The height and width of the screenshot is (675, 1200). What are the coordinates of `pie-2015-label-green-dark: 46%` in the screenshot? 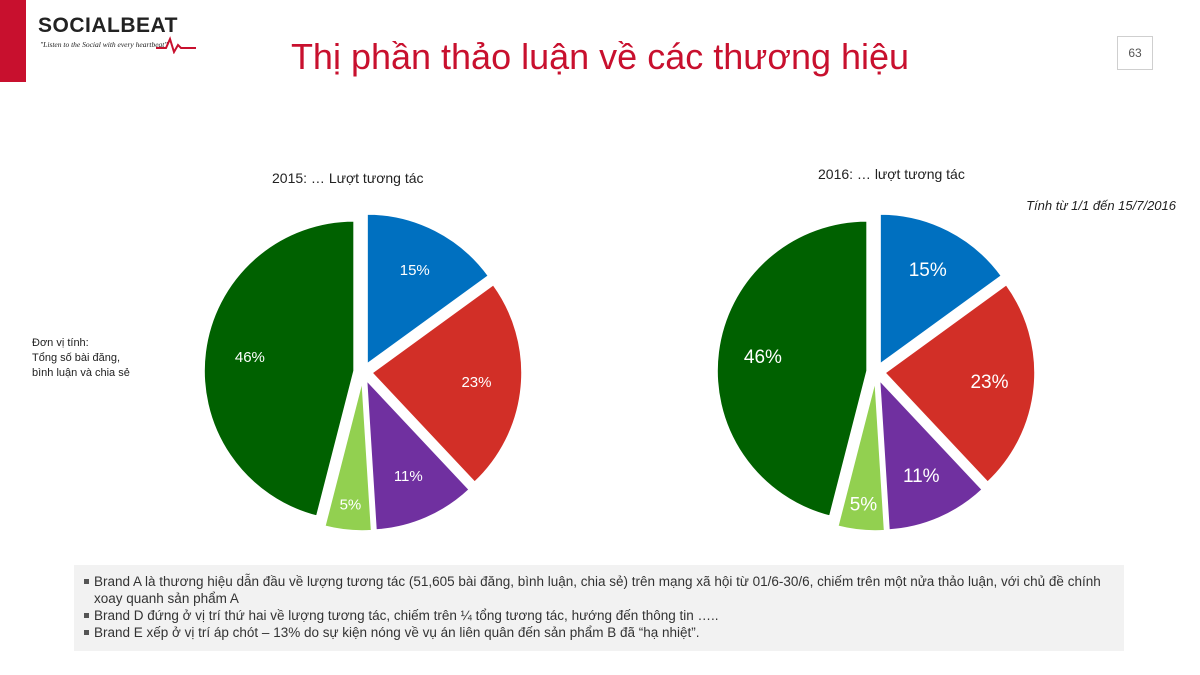 It's located at (250, 357).